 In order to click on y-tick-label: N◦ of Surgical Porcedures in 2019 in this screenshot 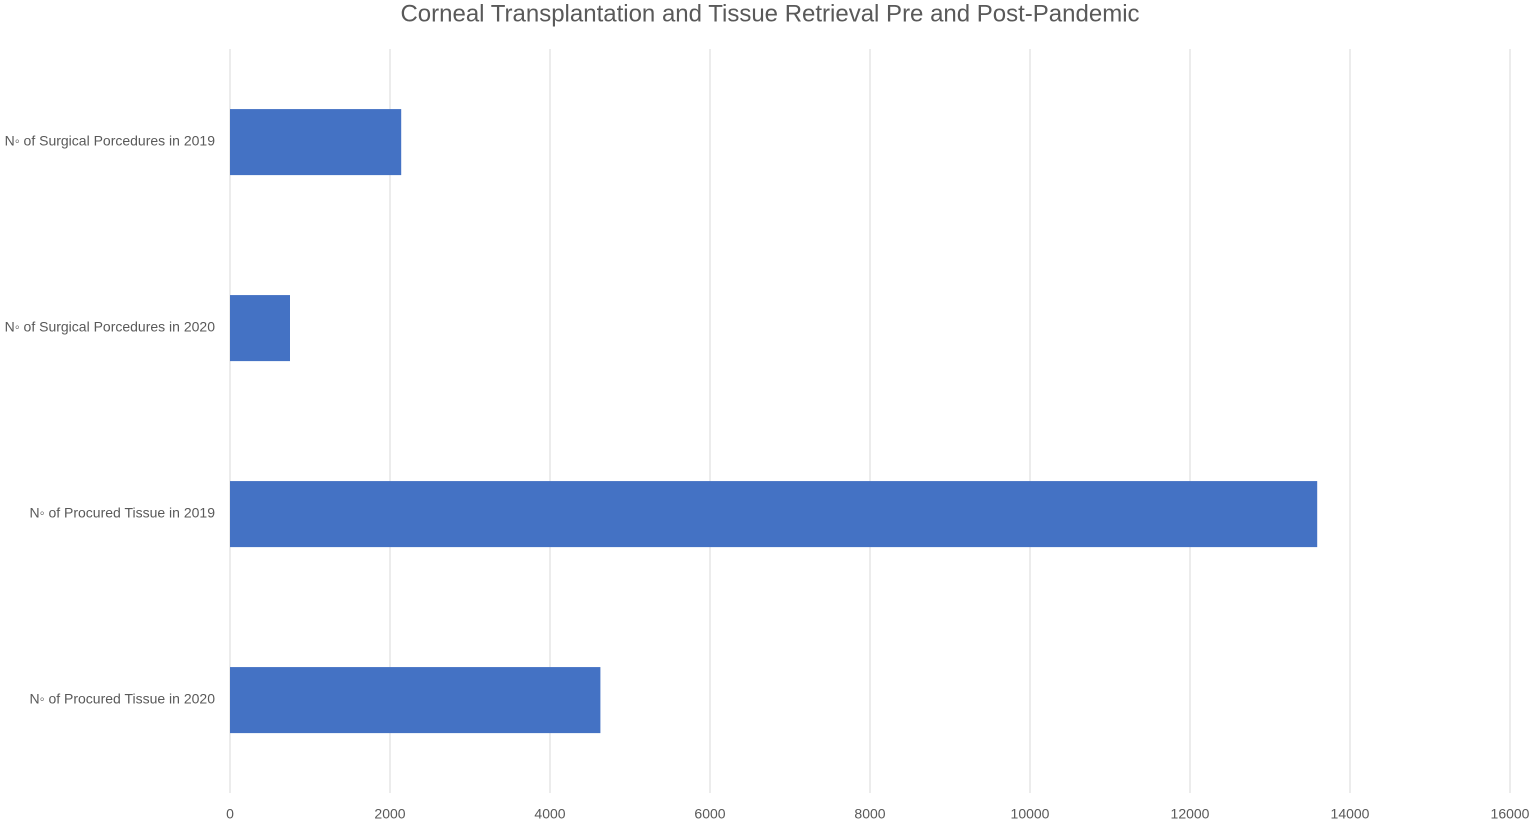, I will do `click(110, 141)`.